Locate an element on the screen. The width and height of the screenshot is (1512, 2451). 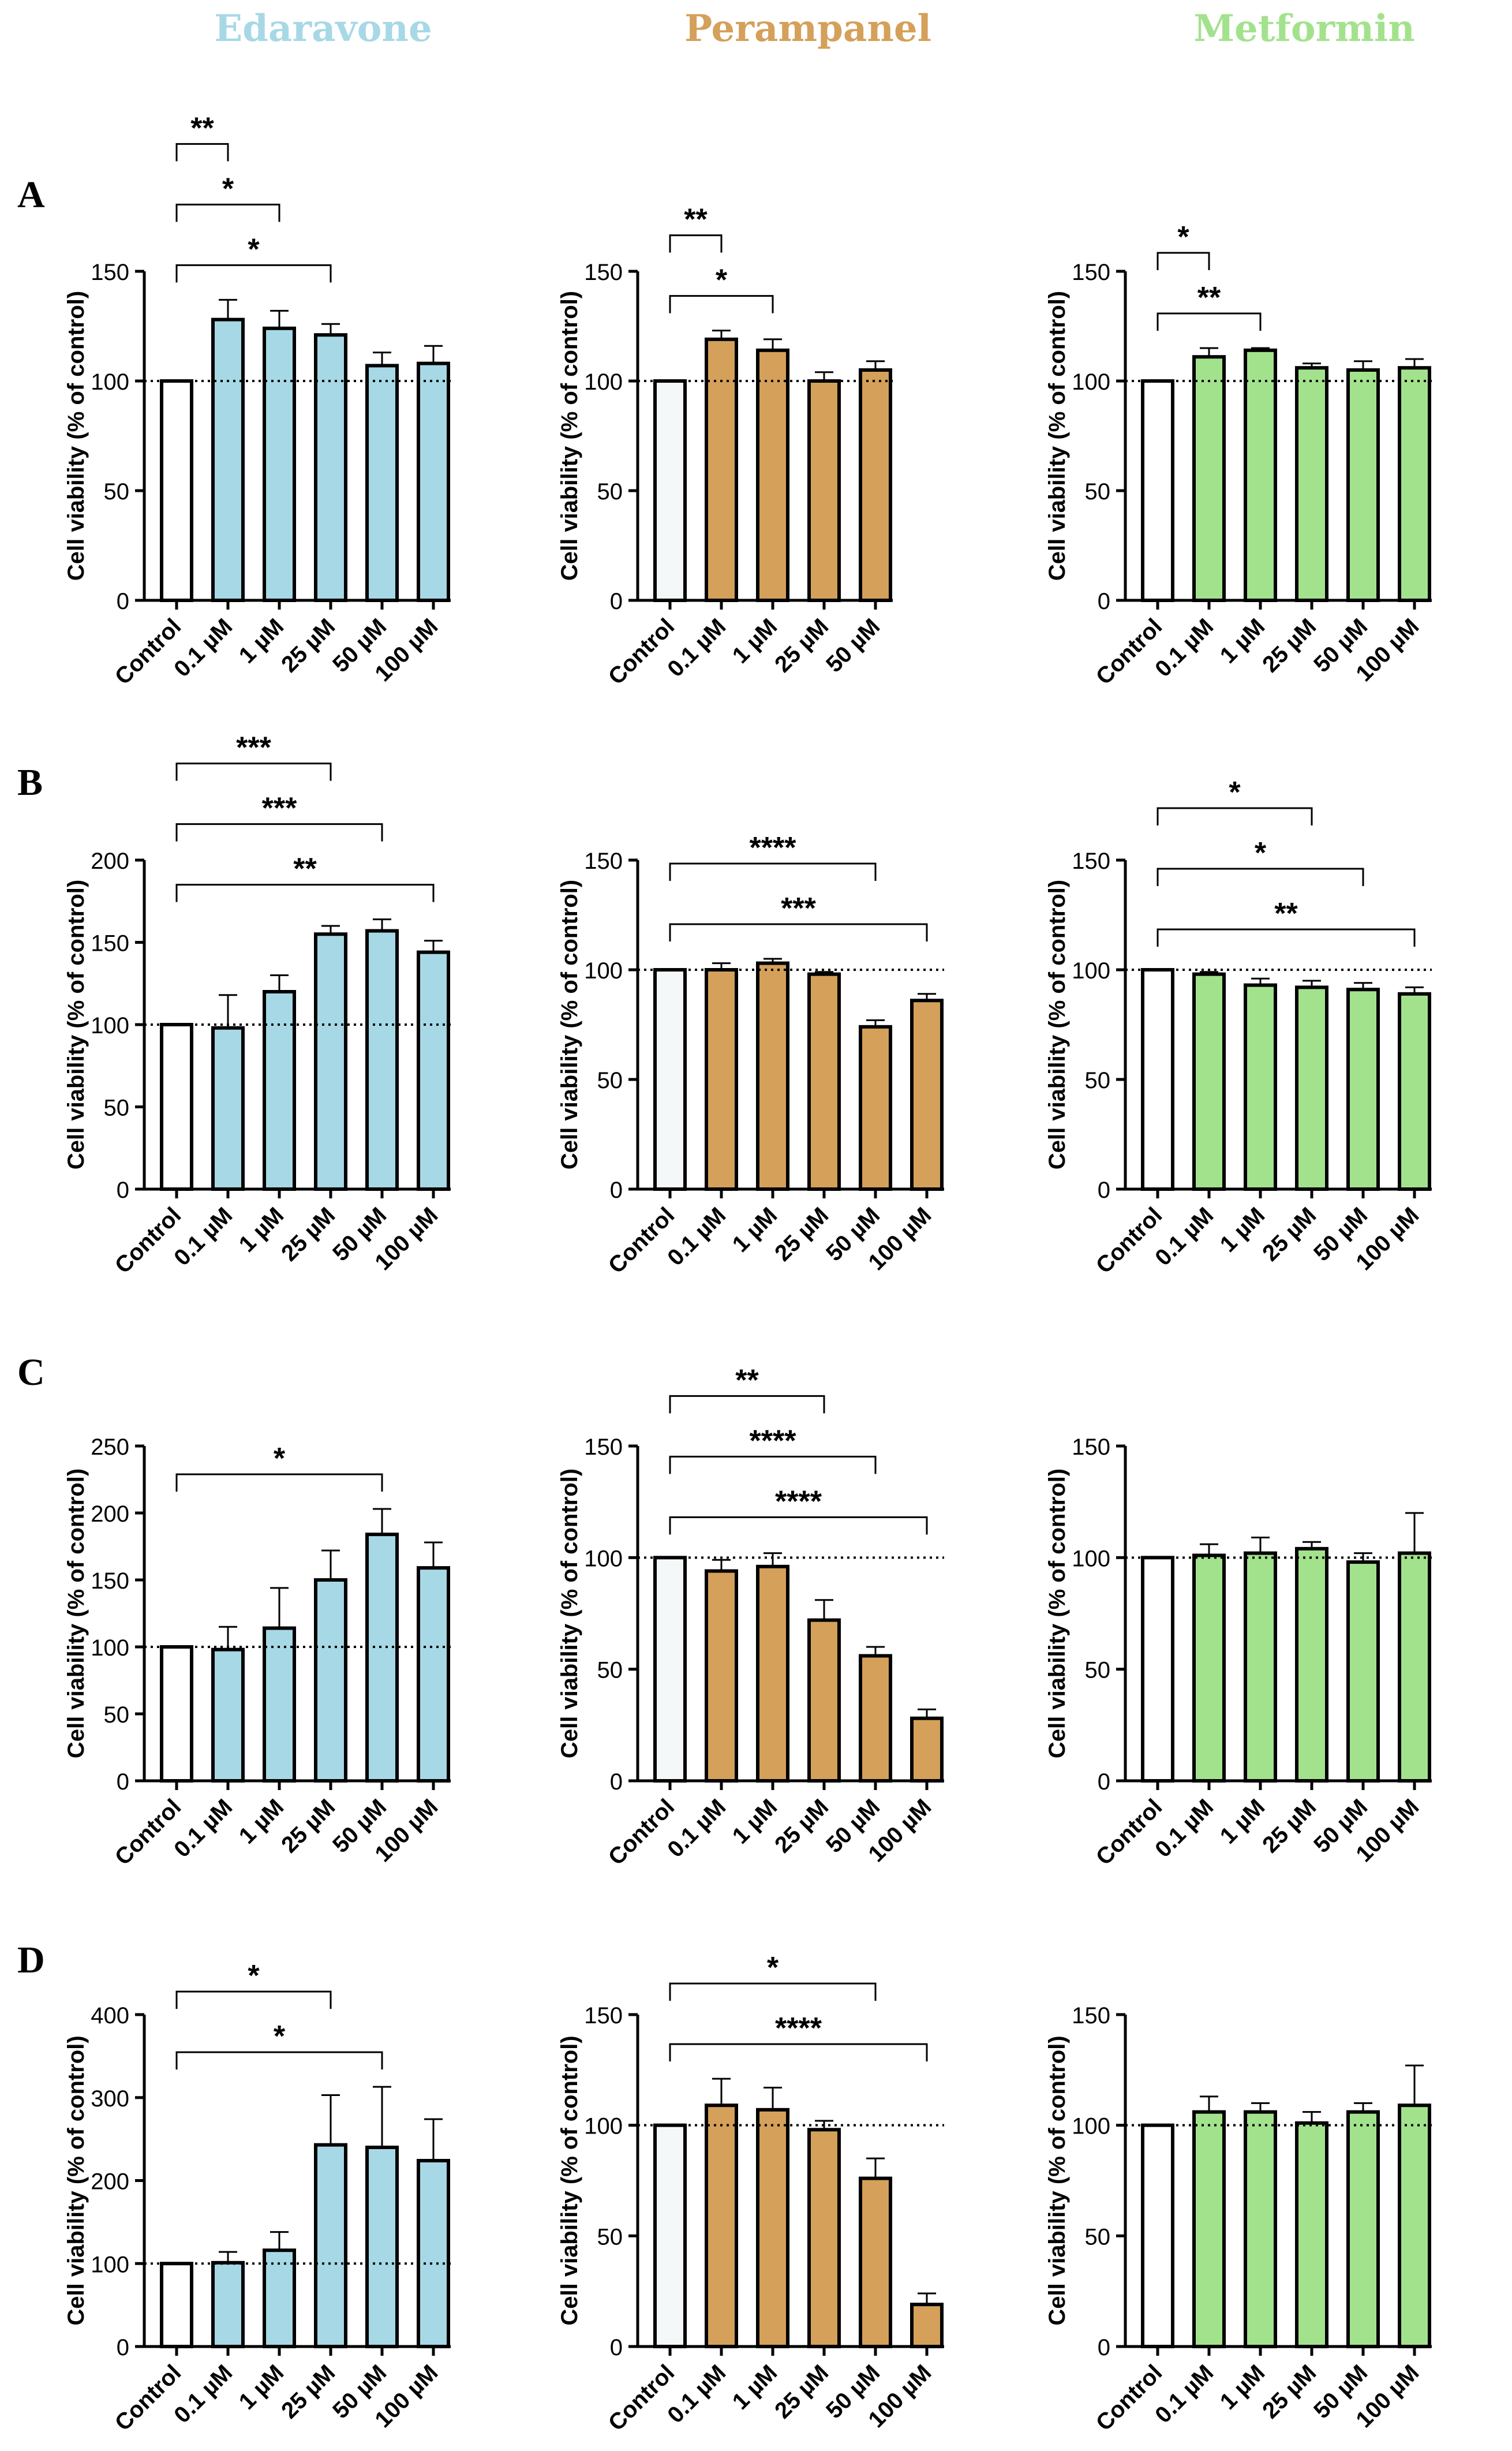
significance-label: ** is located at coordinates (202, 128).